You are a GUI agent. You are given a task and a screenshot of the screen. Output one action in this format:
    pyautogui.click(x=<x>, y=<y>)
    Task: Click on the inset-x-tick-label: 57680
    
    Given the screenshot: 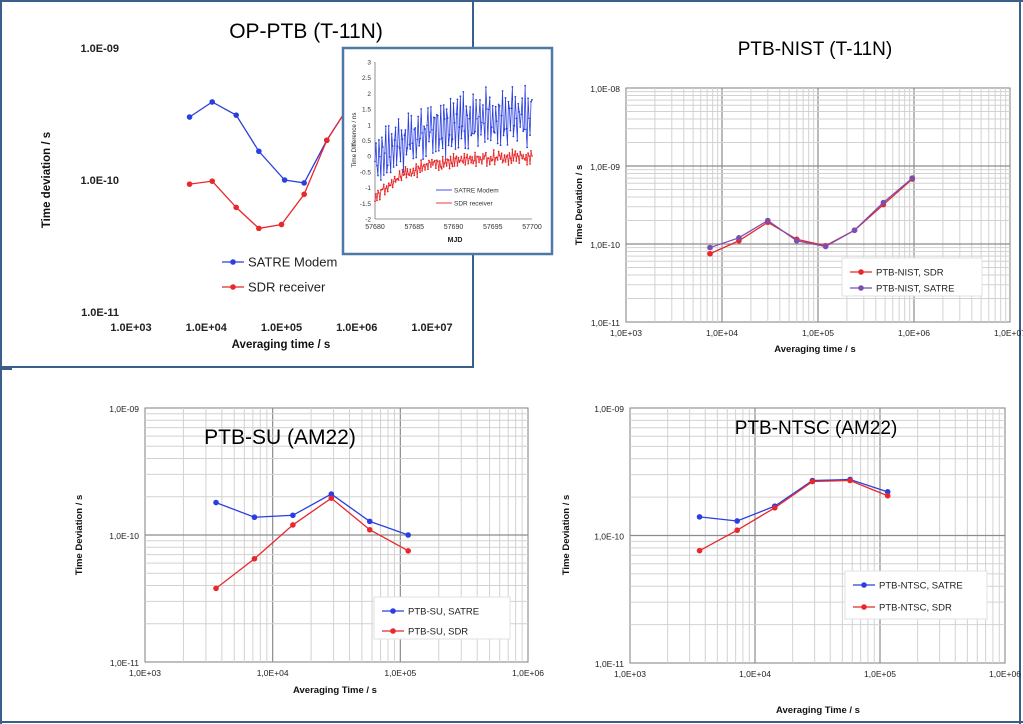 What is the action you would take?
    pyautogui.click(x=375, y=227)
    